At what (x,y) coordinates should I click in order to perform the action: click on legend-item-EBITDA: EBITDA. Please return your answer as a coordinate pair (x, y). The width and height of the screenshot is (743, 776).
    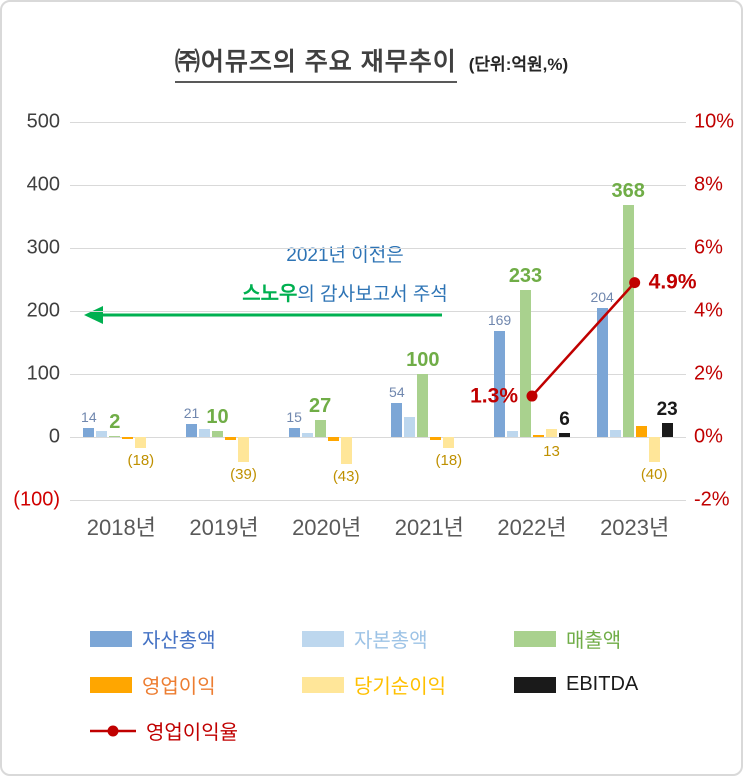
    Looking at the image, I should click on (620, 684).